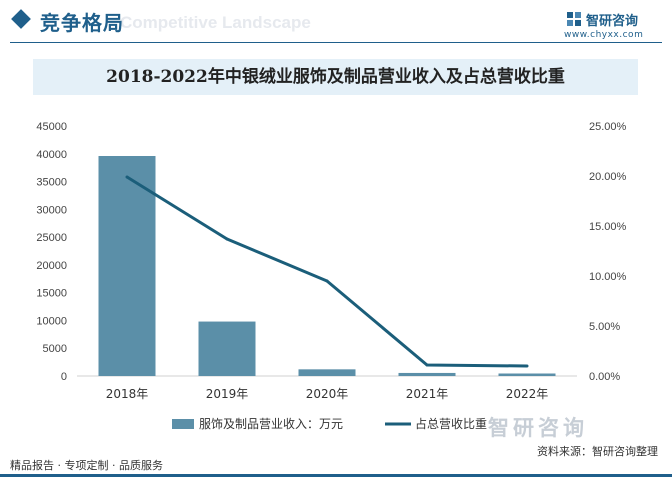 Image resolution: width=672 pixels, height=477 pixels. I want to click on y-left-tick-label: 15000, so click(51, 294).